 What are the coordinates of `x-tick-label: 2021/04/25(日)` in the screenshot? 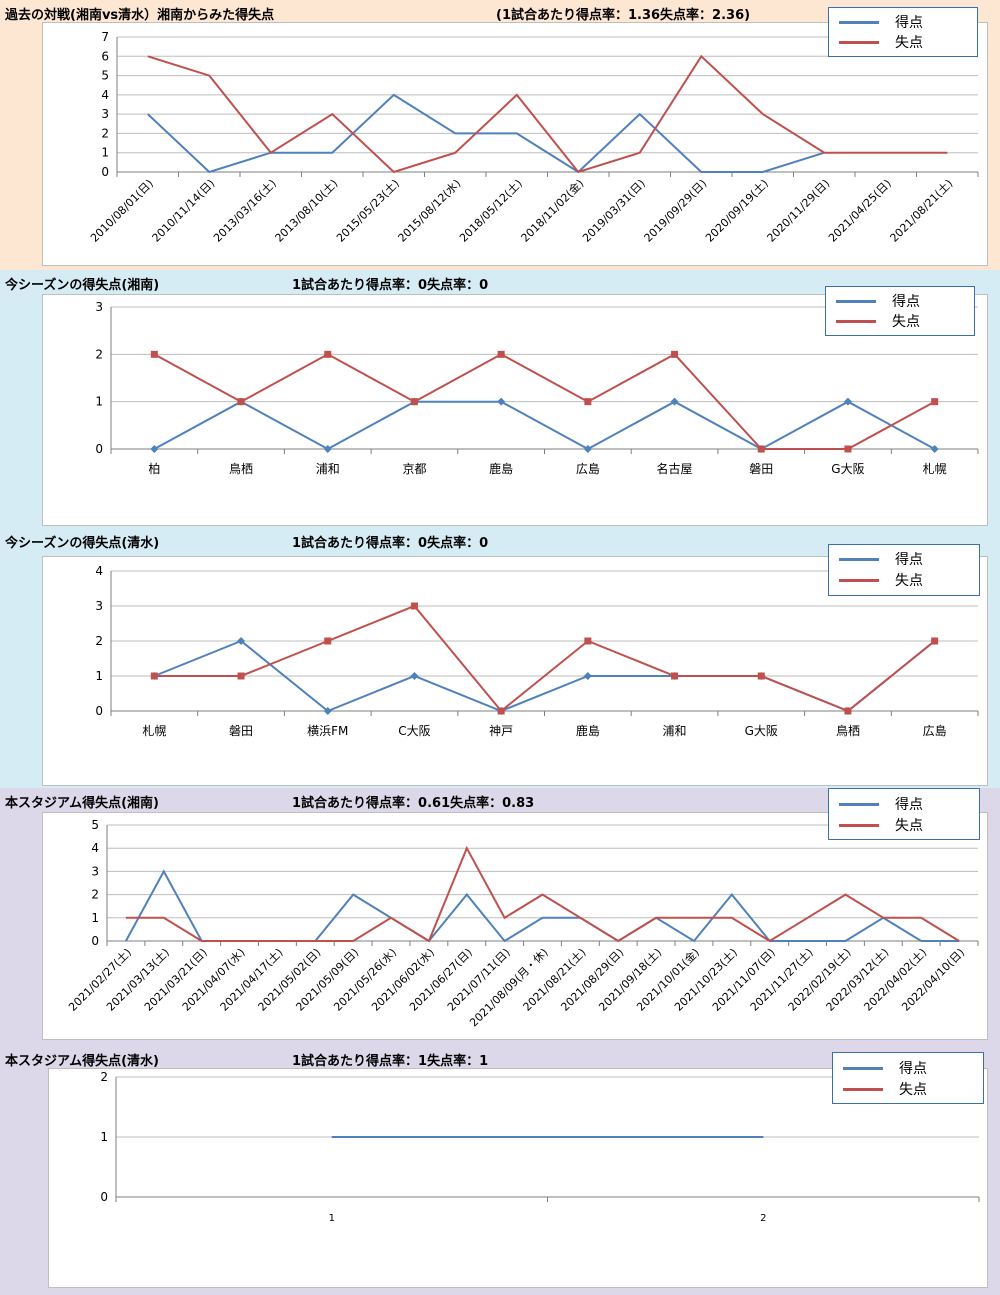 It's located at (860, 211).